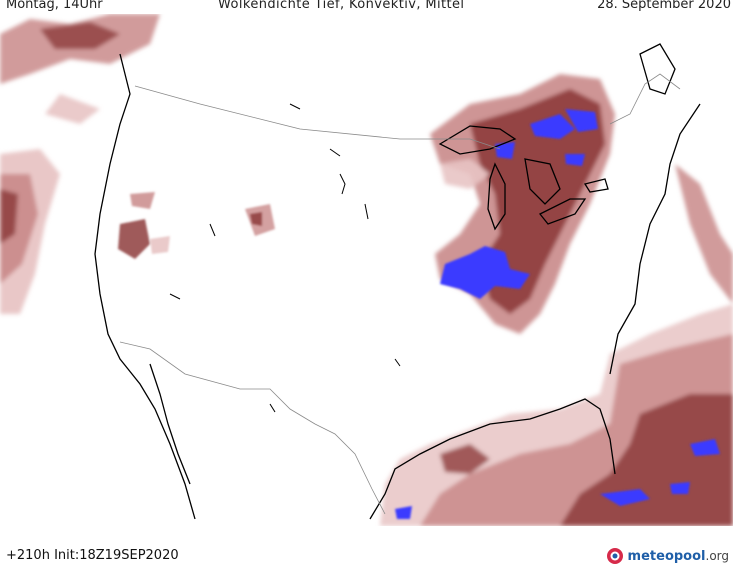  Describe the element at coordinates (664, 6) in the screenshot. I see `forecast-date: 28. September 2020` at that location.